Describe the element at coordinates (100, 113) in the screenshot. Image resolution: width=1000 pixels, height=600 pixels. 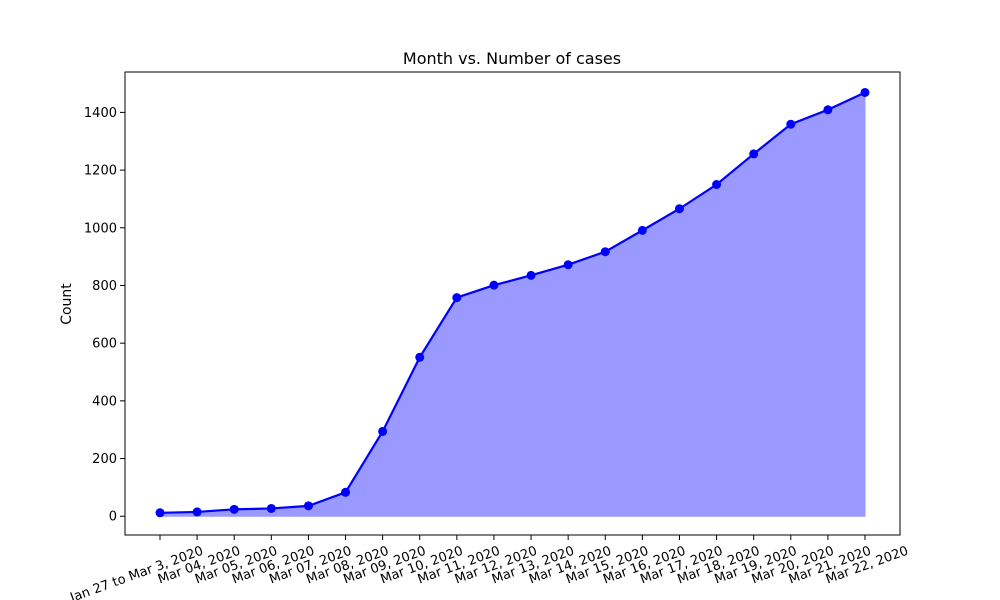
I see `y-tick-label: 1400` at that location.